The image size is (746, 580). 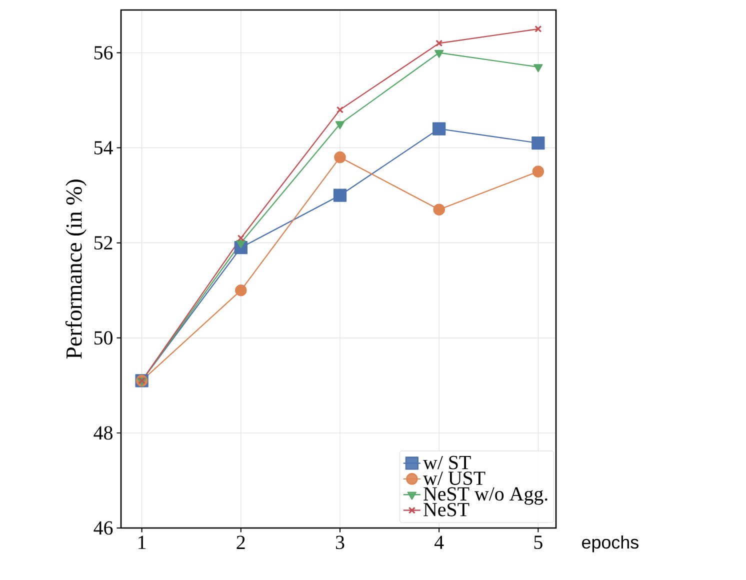 I want to click on y-tick-label: 54, so click(x=103, y=147).